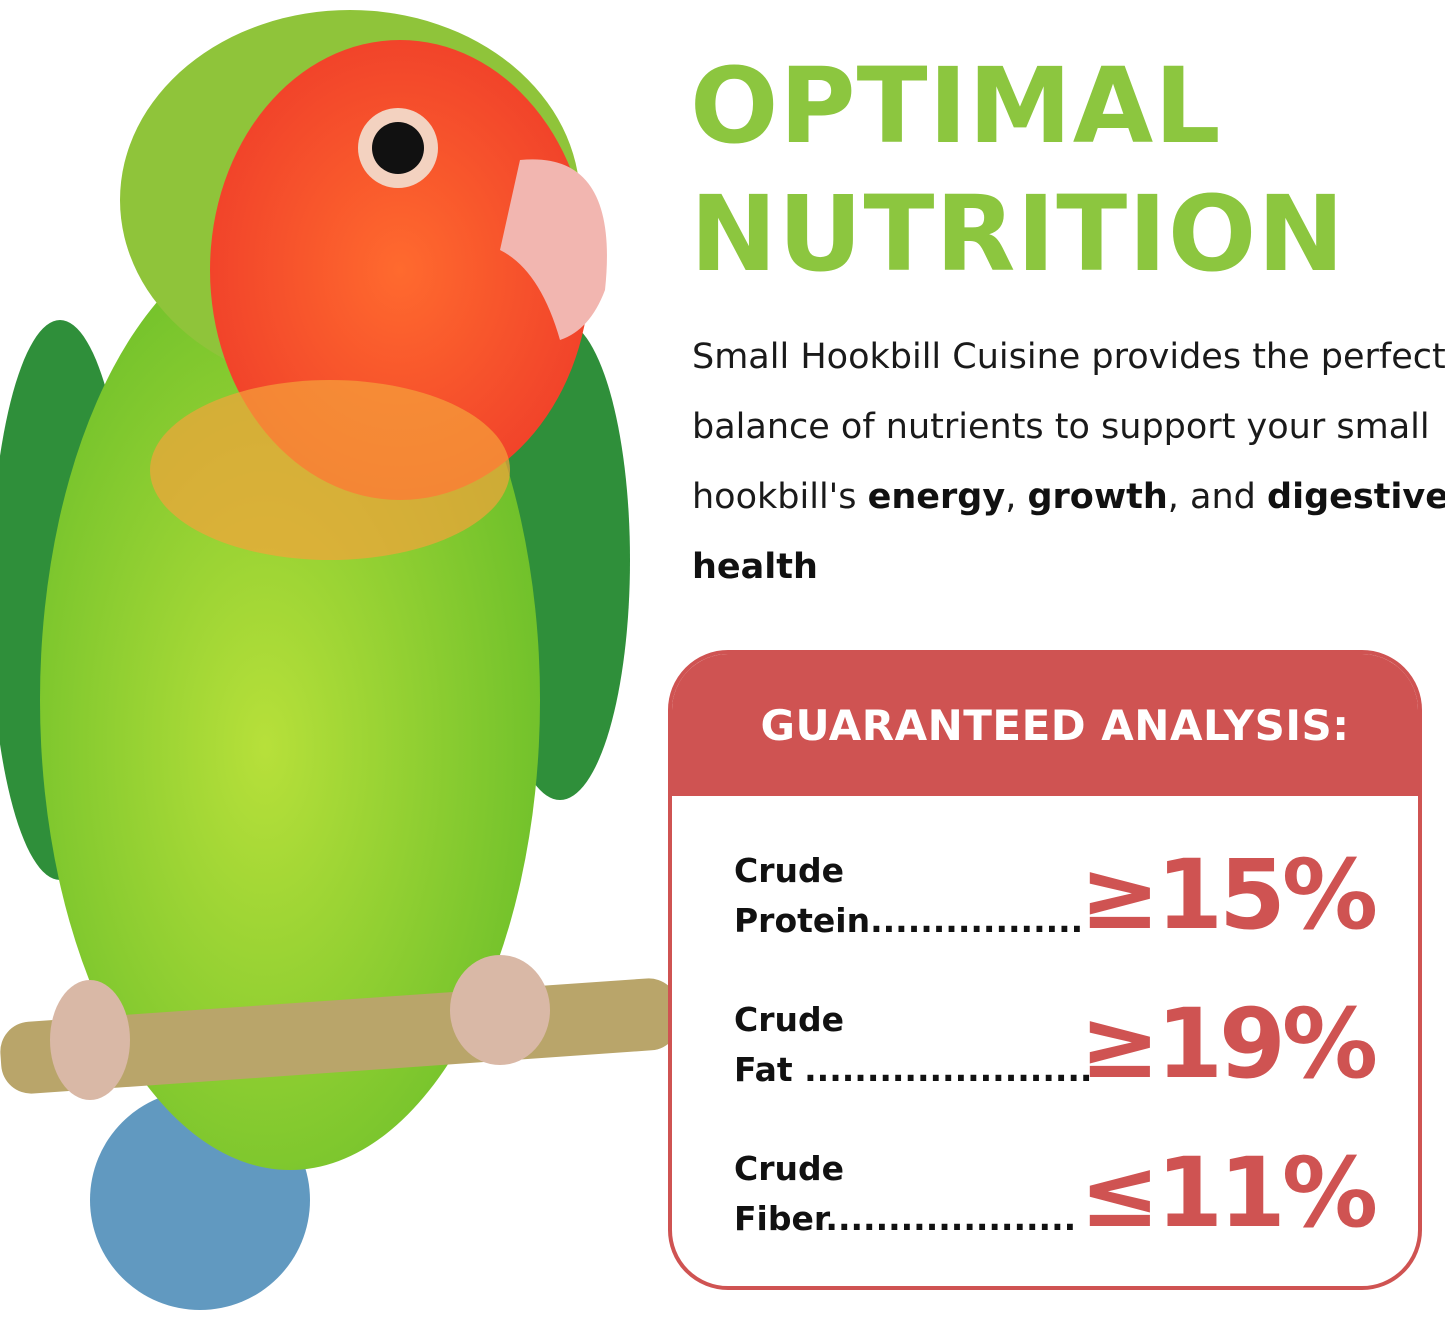 This screenshot has height=1328, width=1445. I want to click on nutrient-value: ≤11%, so click(1228, 1193).